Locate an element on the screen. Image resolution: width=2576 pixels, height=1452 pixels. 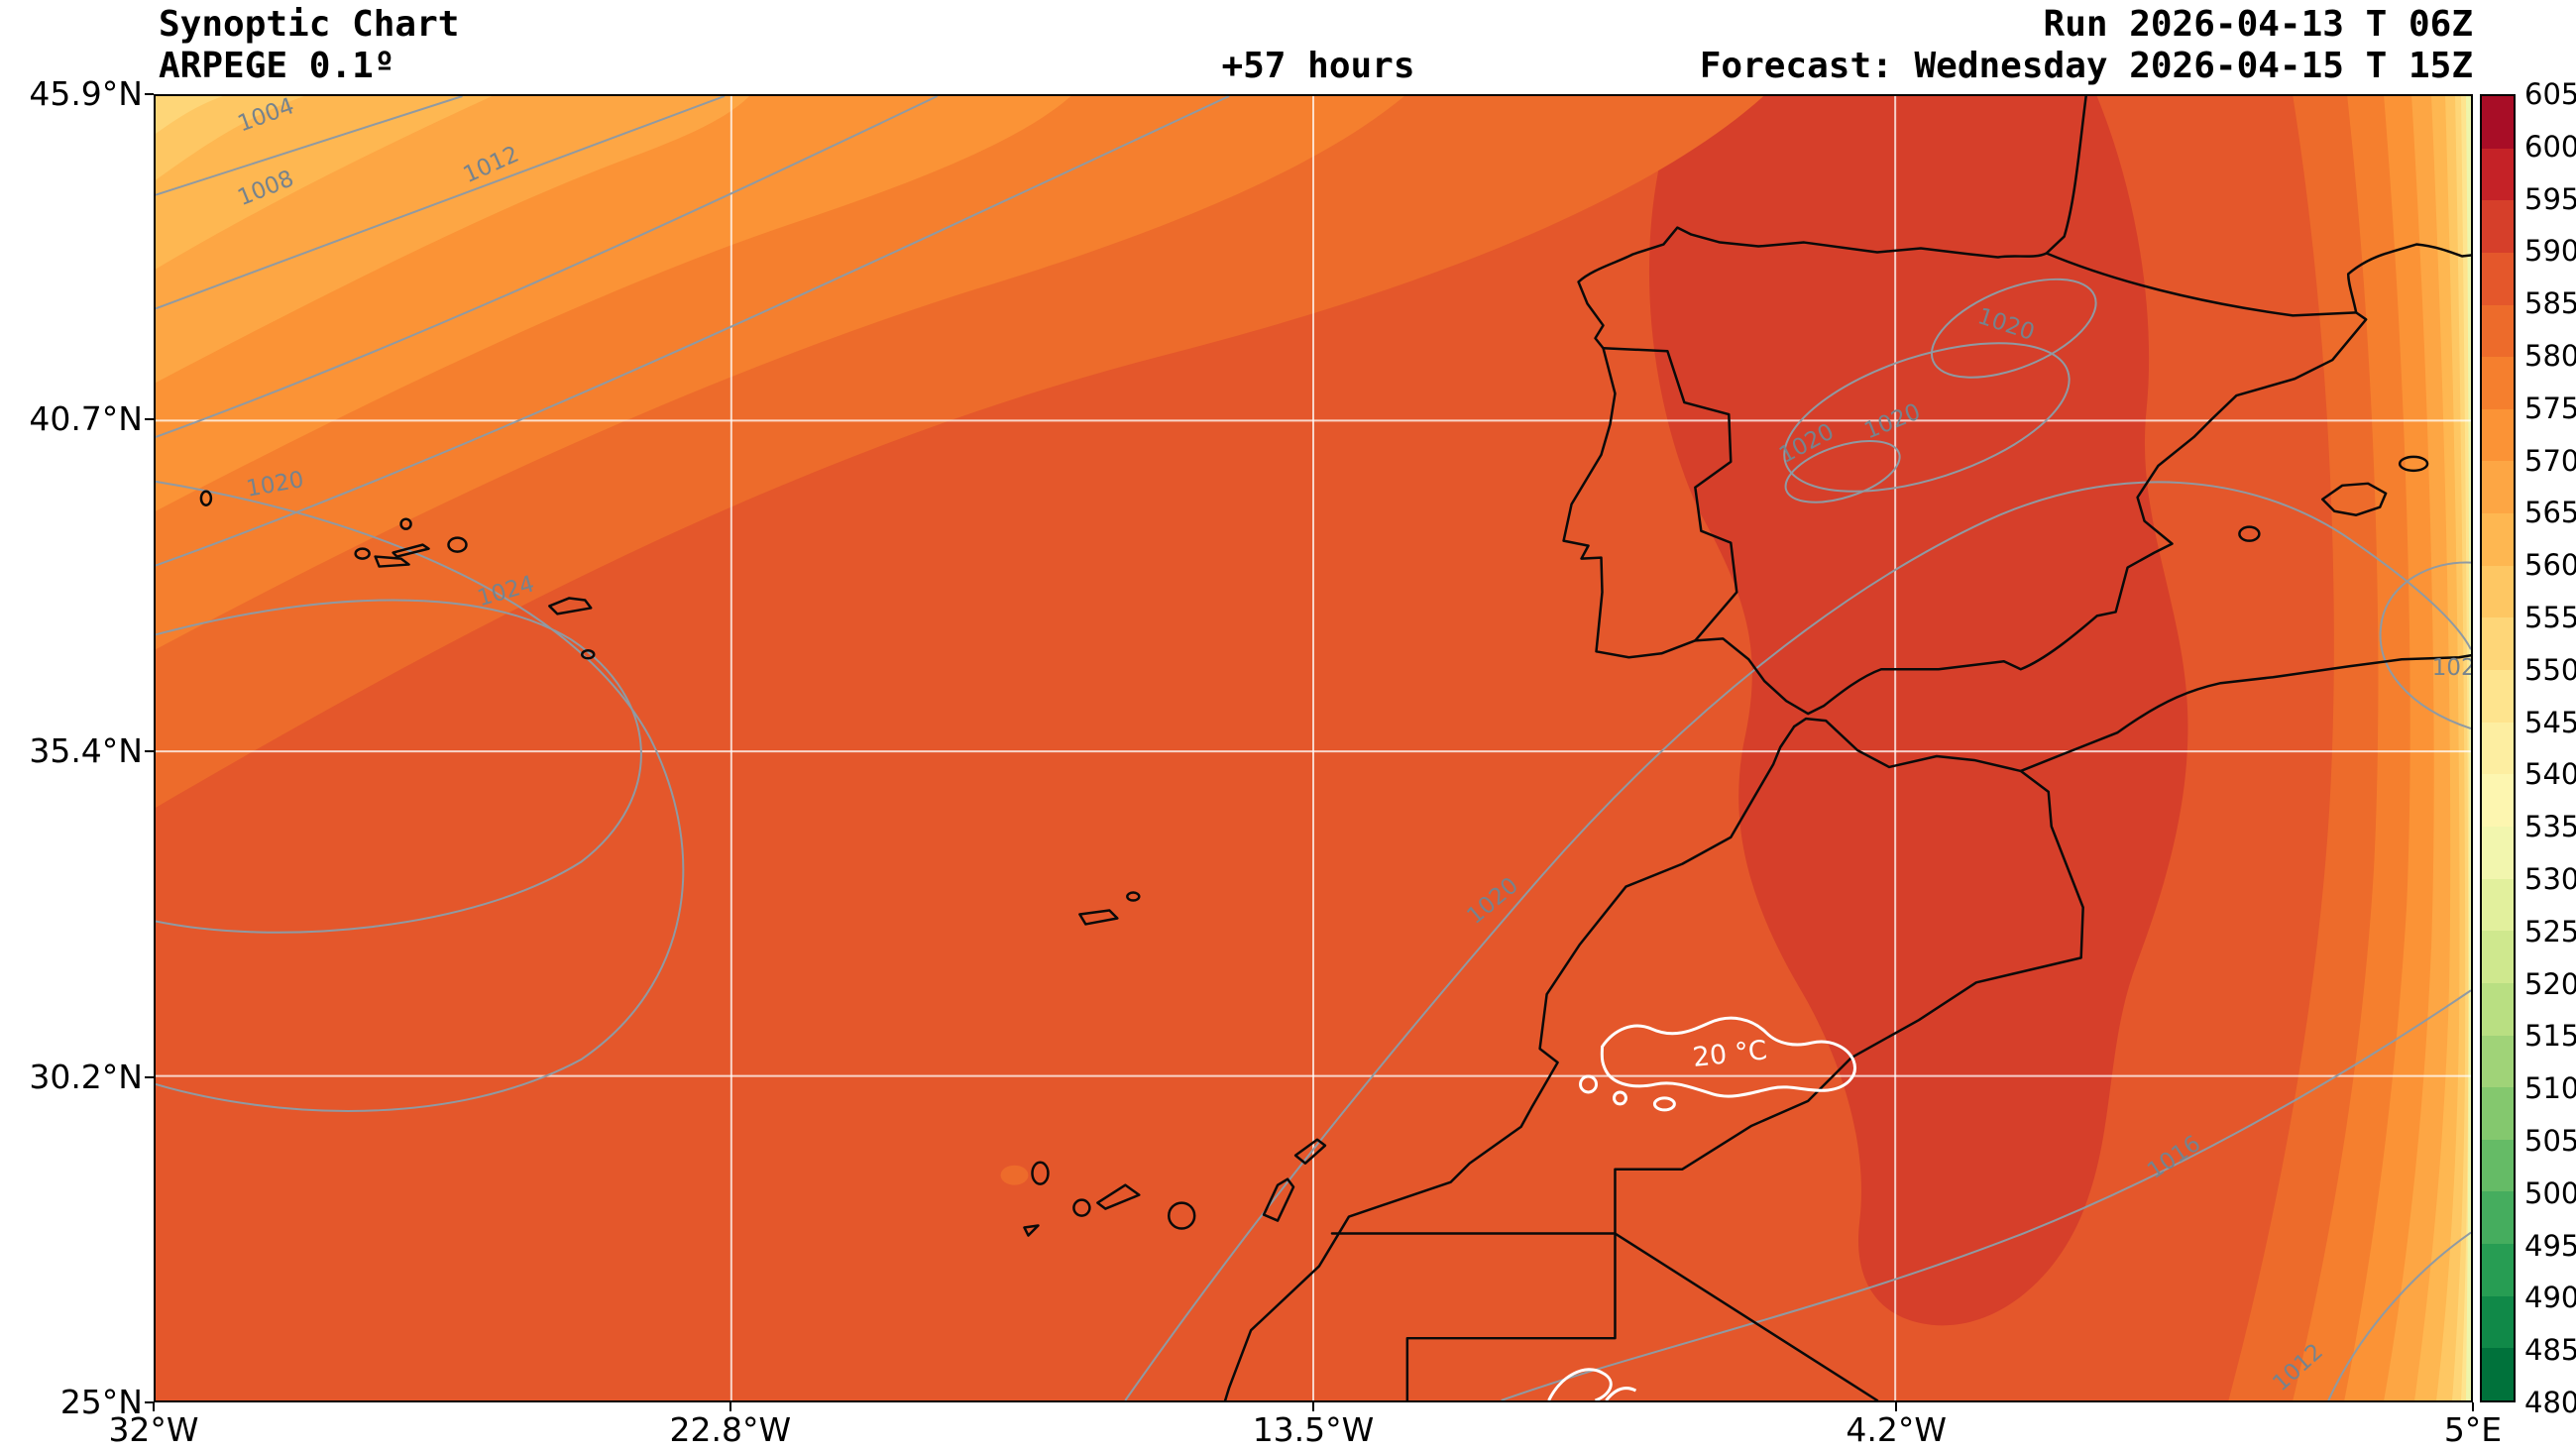
colorbar-tick-label: 505 is located at coordinates (2550, 1141).